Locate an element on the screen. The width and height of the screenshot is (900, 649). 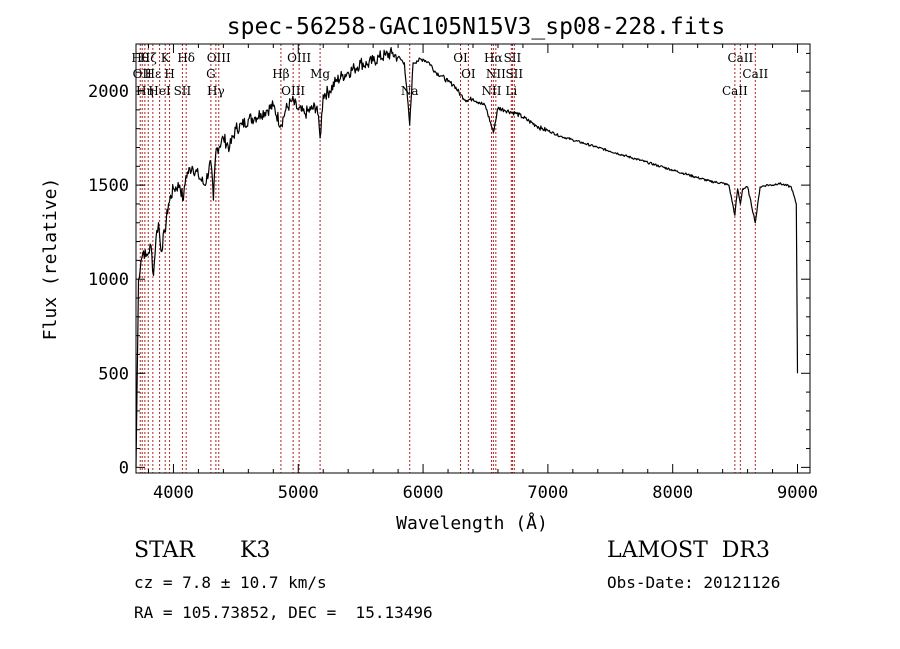
marker-label-4: Hε is located at coordinates (153, 74).